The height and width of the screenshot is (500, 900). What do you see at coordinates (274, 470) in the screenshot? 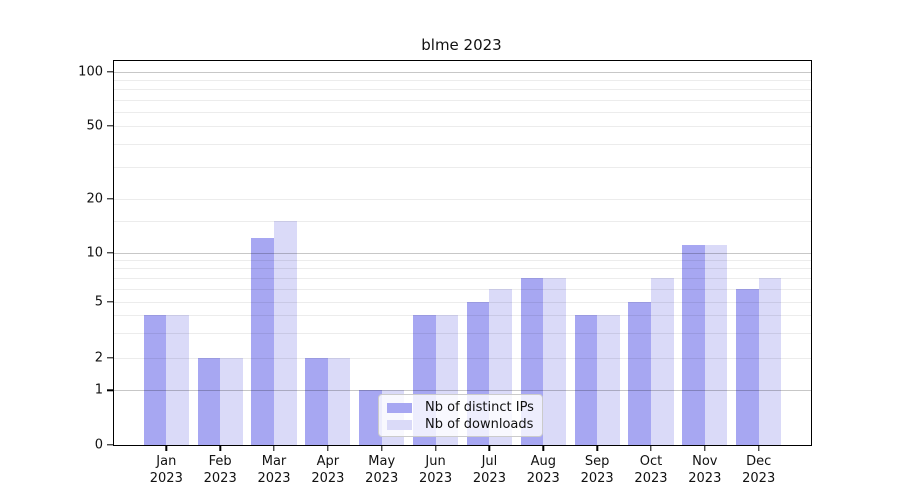
I see `x-tick-label: Mar 2023` at bounding box center [274, 470].